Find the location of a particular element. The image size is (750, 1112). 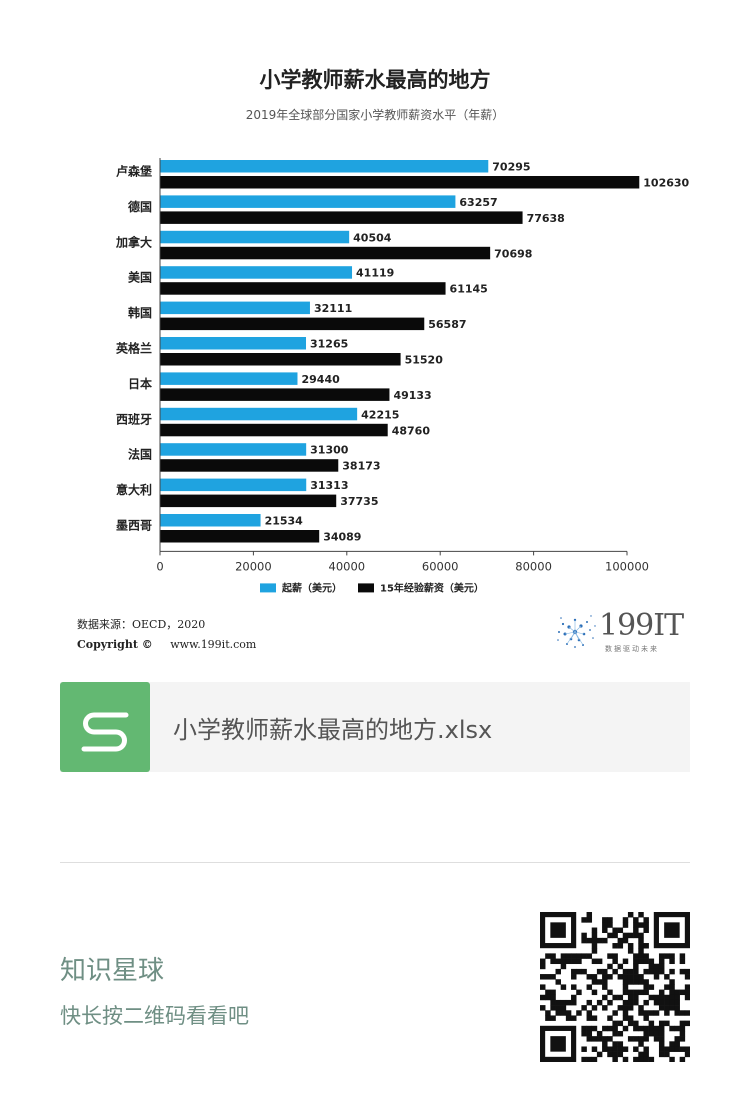

x-tick-label: 0 is located at coordinates (159, 566).